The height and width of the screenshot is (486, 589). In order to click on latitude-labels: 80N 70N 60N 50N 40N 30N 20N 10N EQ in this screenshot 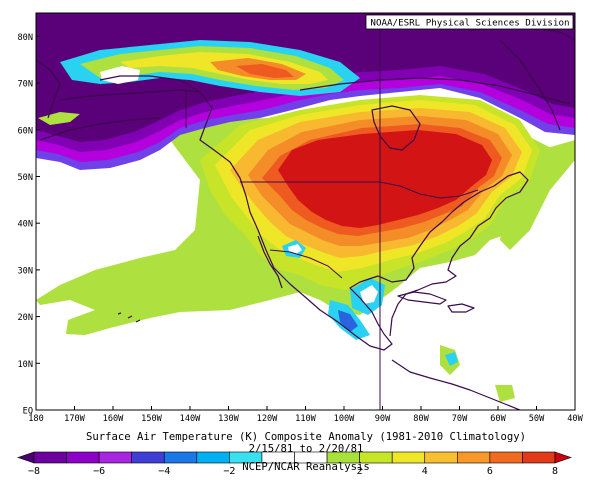, I will do `click(28, 225)`.